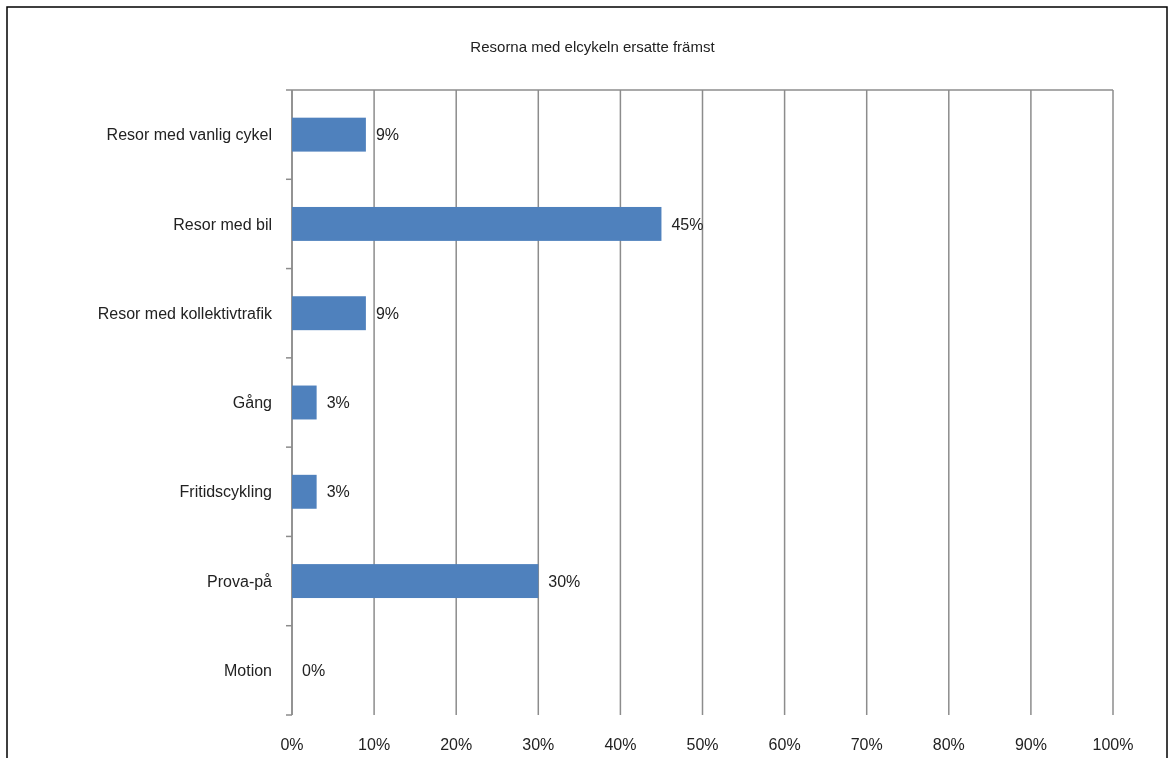  I want to click on x-tick-label: 70%, so click(866, 744).